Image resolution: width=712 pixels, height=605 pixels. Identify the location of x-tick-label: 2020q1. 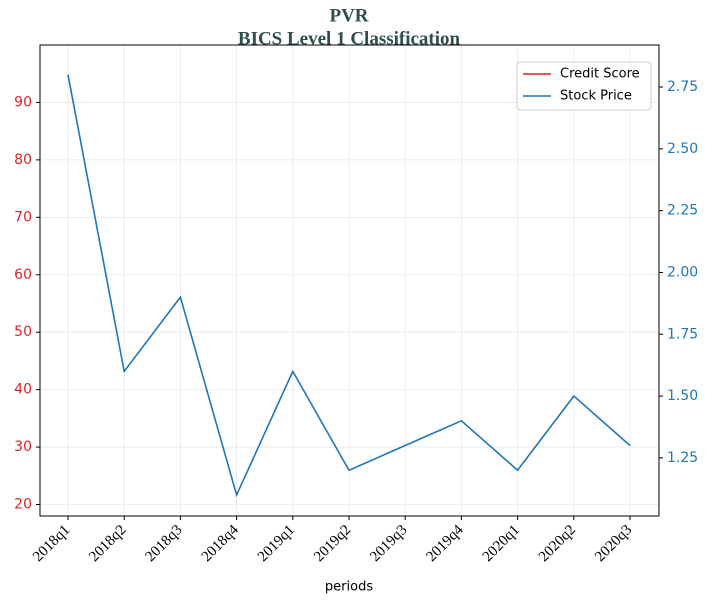
(501, 543).